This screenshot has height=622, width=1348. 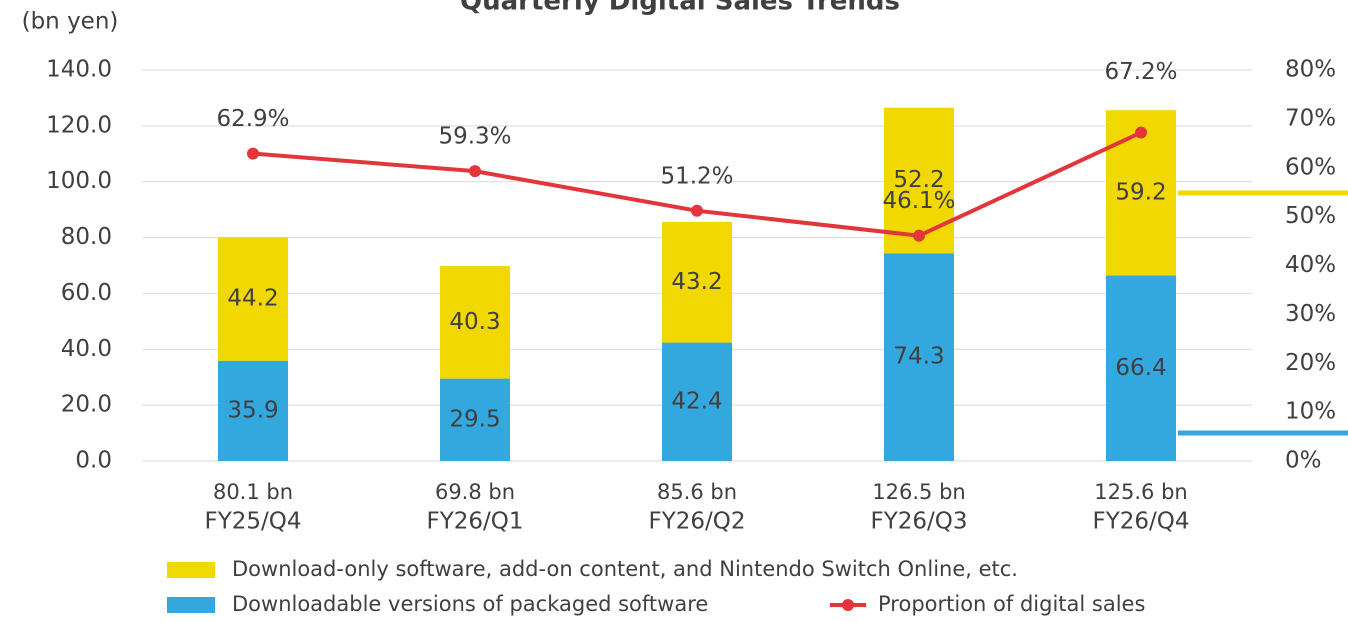 What do you see at coordinates (93, 461) in the screenshot?
I see `y-tick-label: 0.0` at bounding box center [93, 461].